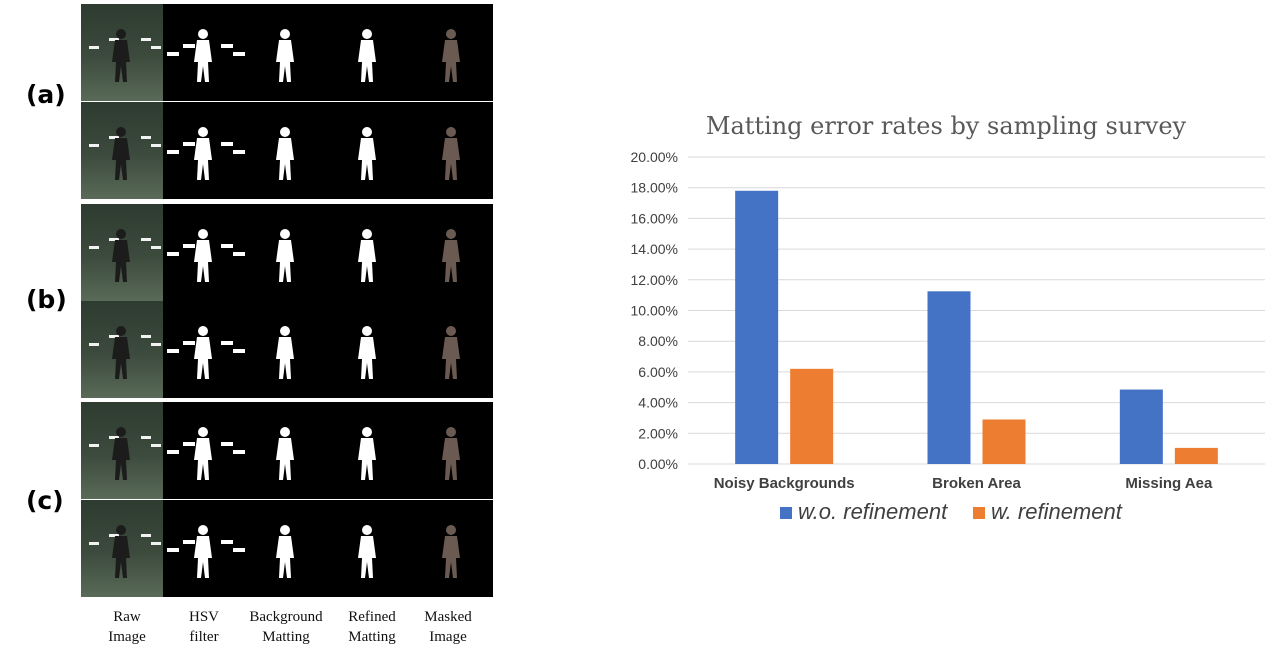  Describe the element at coordinates (654, 188) in the screenshot. I see `y-tick-label: 18.00%` at that location.